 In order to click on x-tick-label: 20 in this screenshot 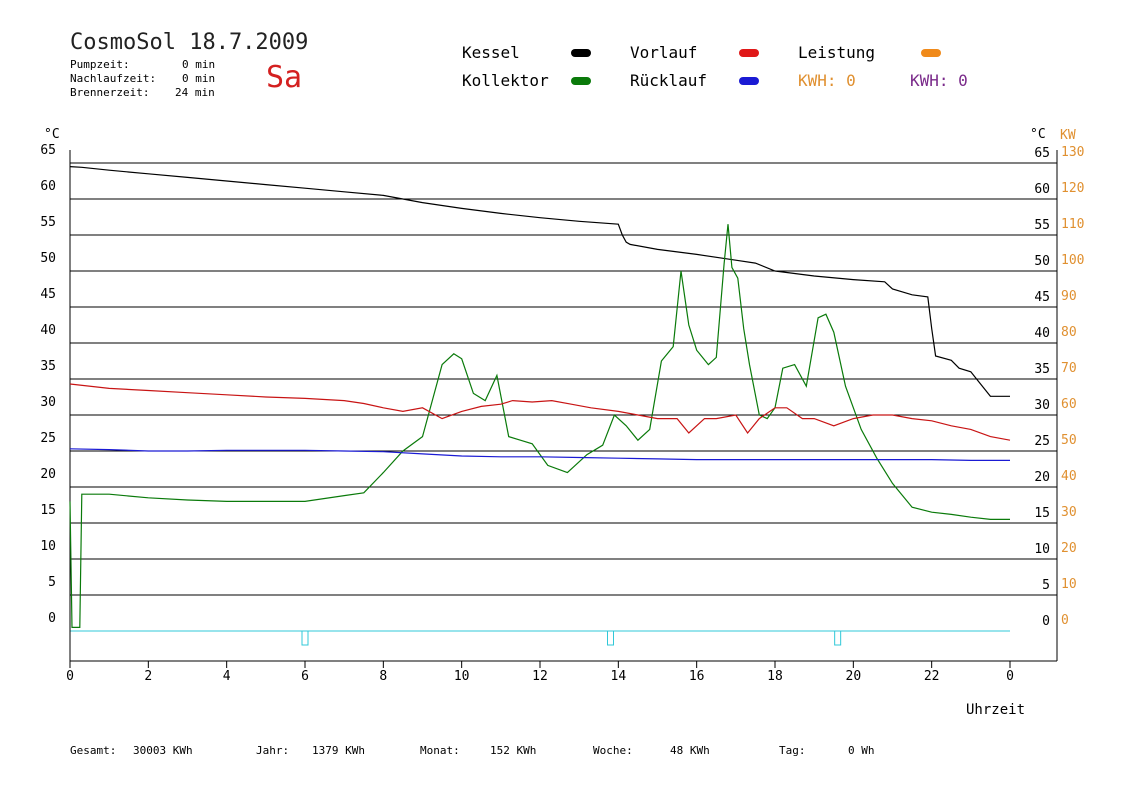, I will do `click(854, 676)`.